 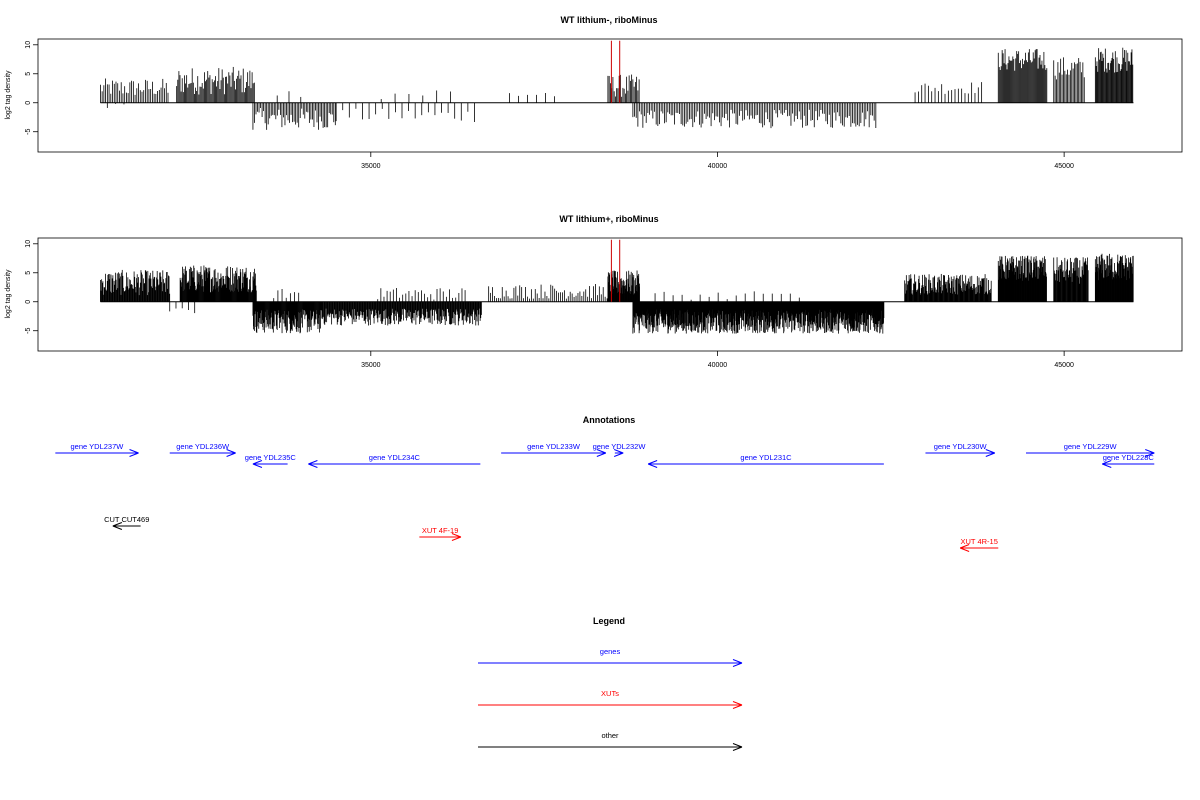 I want to click on legend-items: genes XUTs other, so click(x=610, y=699).